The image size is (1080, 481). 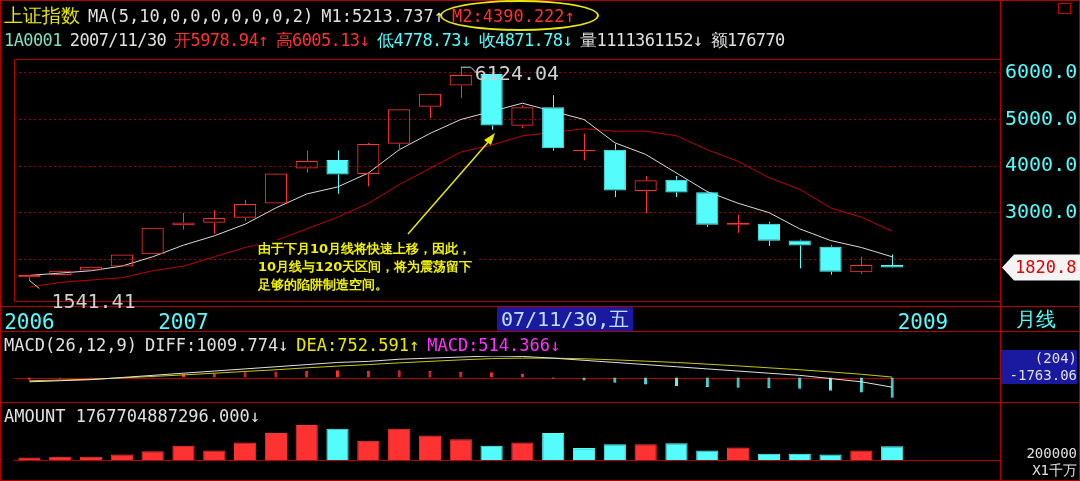 What do you see at coordinates (923, 322) in the screenshot?
I see `x-tick-label: 2009` at bounding box center [923, 322].